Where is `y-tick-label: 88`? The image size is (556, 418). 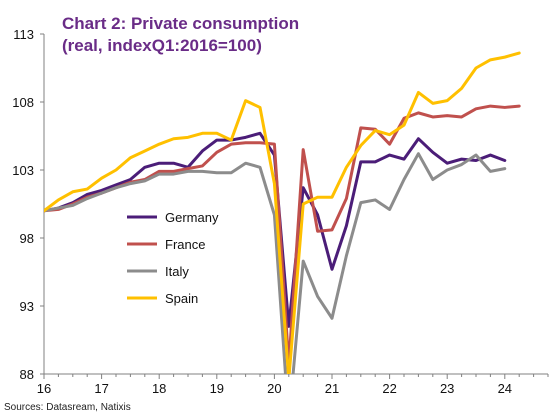 y-tick-label: 88 is located at coordinates (27, 374).